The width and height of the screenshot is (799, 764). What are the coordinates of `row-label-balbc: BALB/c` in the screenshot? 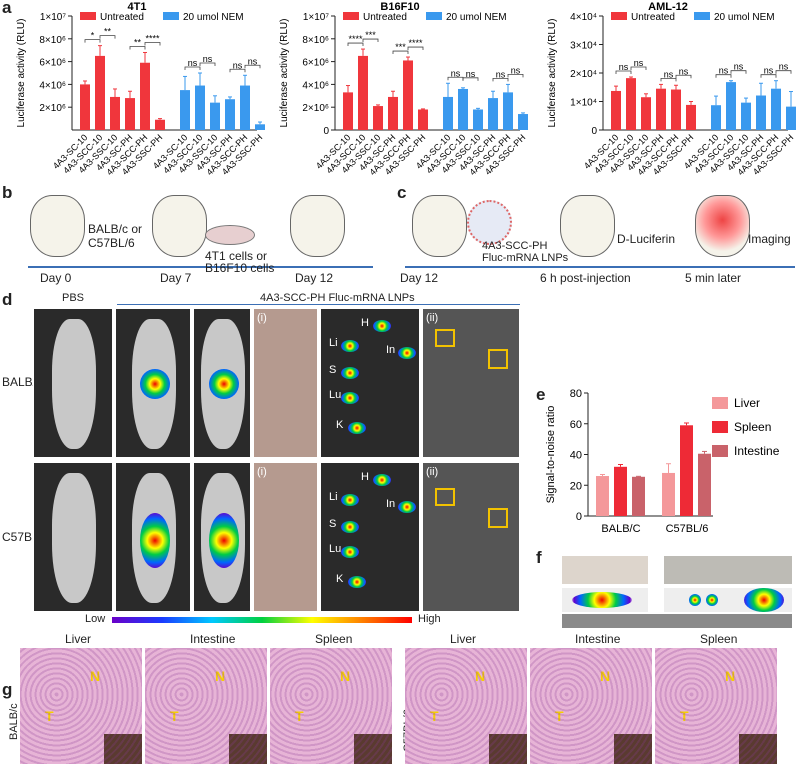 It's located at (22, 382).